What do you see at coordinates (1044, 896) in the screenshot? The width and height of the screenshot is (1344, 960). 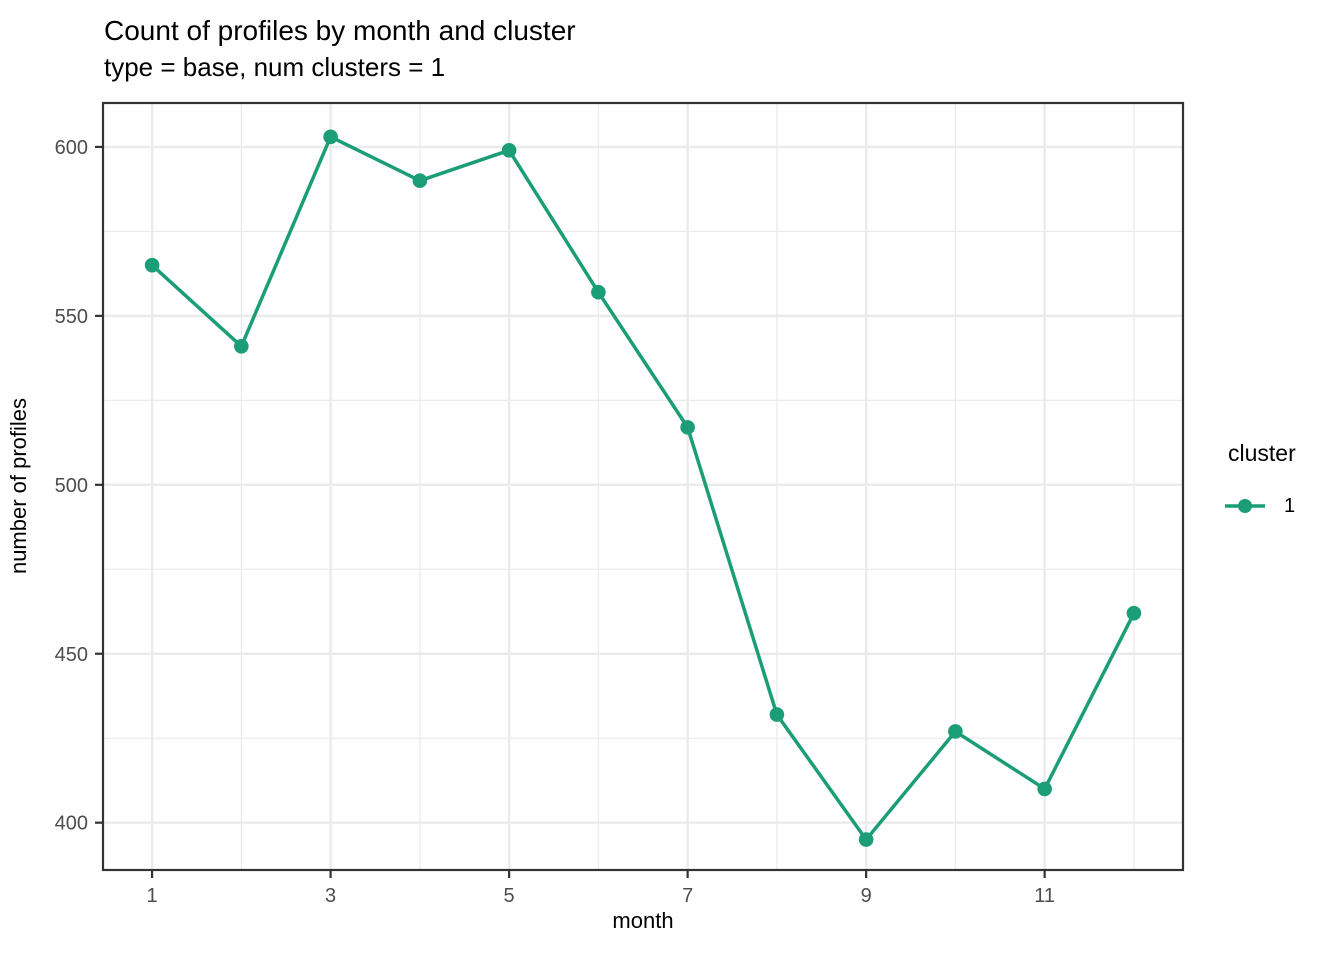 I see `x-tick-label: 11` at bounding box center [1044, 896].